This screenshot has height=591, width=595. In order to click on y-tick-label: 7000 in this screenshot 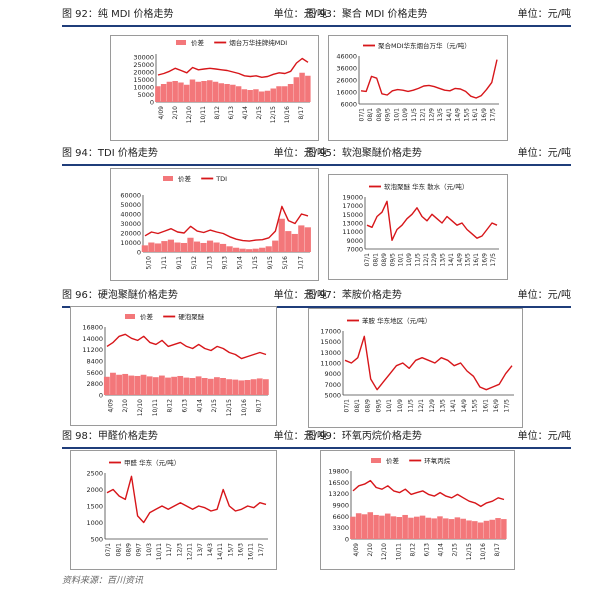, I will do `click(354, 250)`.